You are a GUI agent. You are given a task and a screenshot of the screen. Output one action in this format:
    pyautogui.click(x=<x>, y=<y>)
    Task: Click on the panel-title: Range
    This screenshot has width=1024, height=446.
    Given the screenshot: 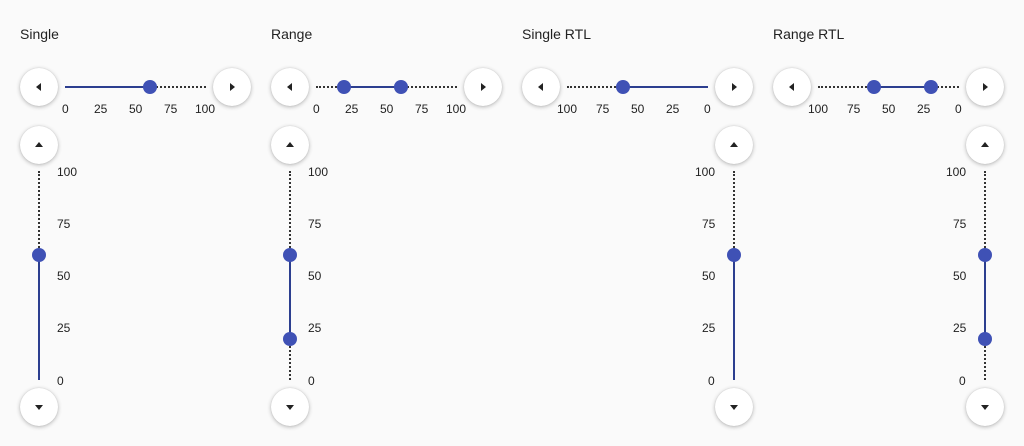 What is the action you would take?
    pyautogui.click(x=292, y=34)
    